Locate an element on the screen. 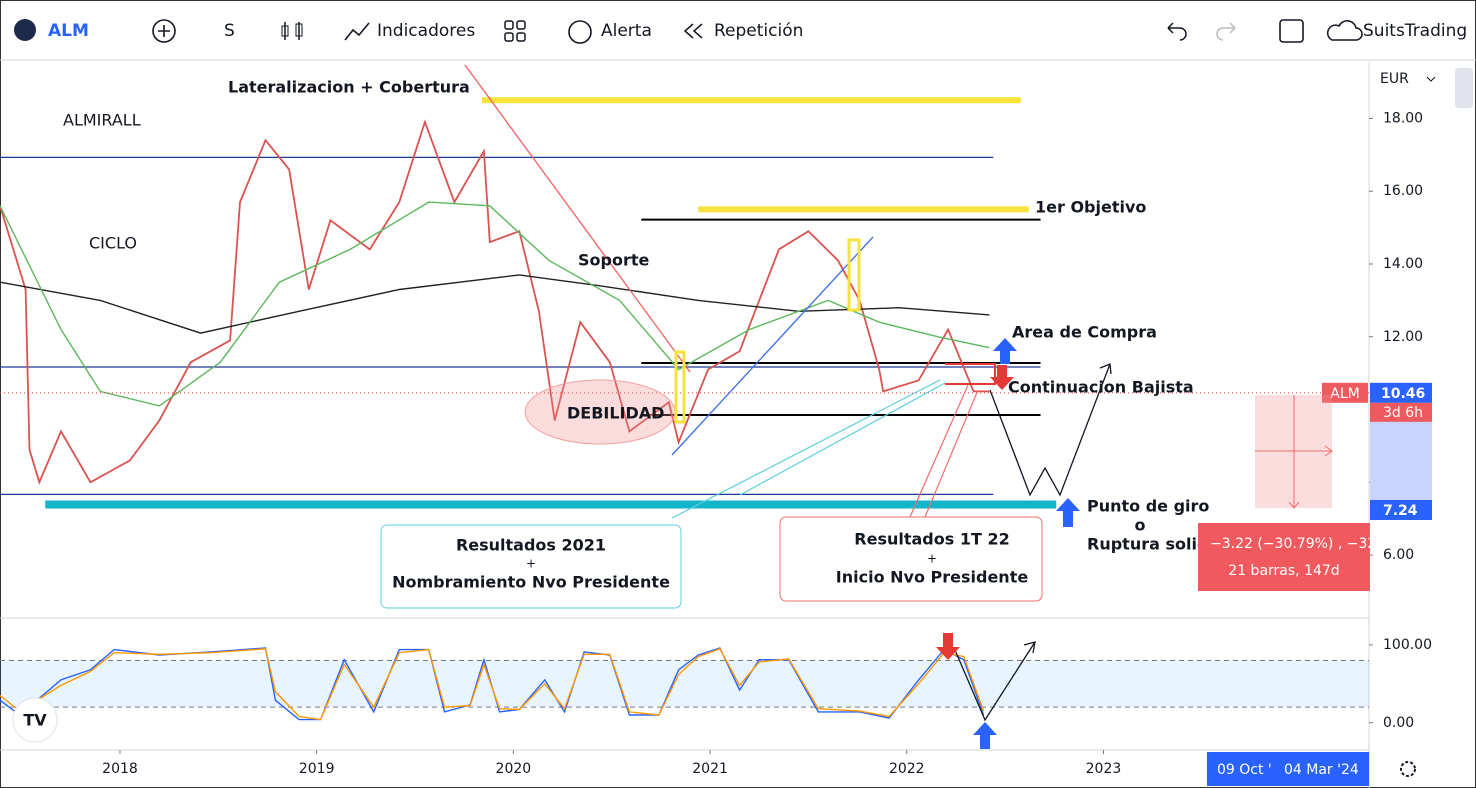  oscillator-projection is located at coordinates (995, 681).